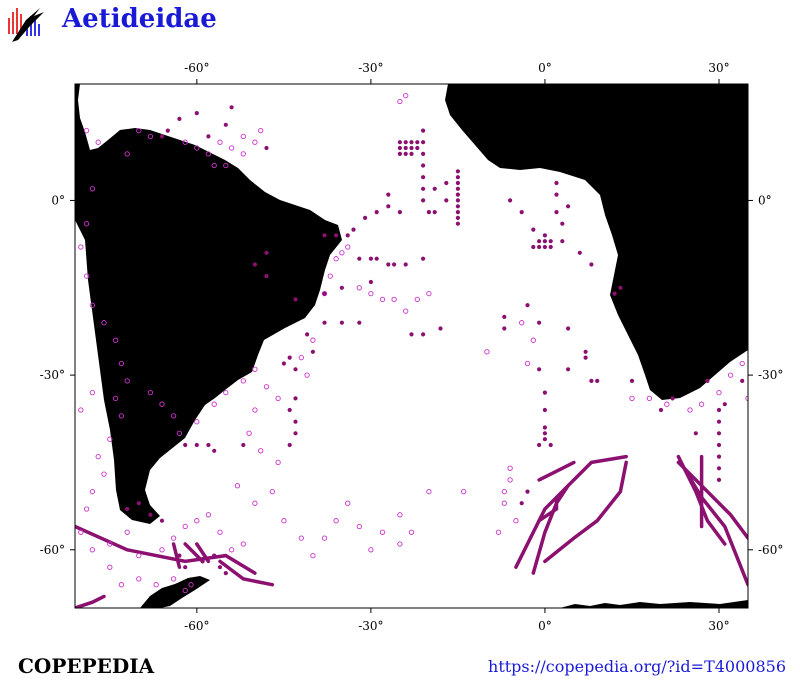 The height and width of the screenshot is (695, 800). I want to click on lat-tick-label-right: 0°, so click(765, 200).